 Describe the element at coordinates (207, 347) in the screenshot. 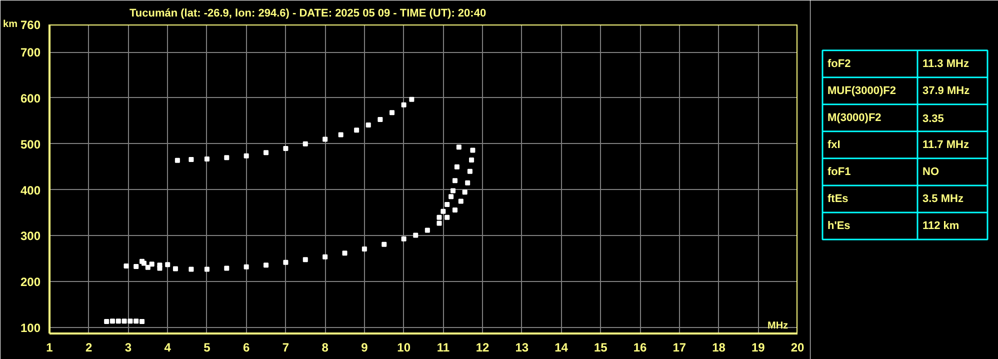

I see `x-tick-label: 5` at that location.